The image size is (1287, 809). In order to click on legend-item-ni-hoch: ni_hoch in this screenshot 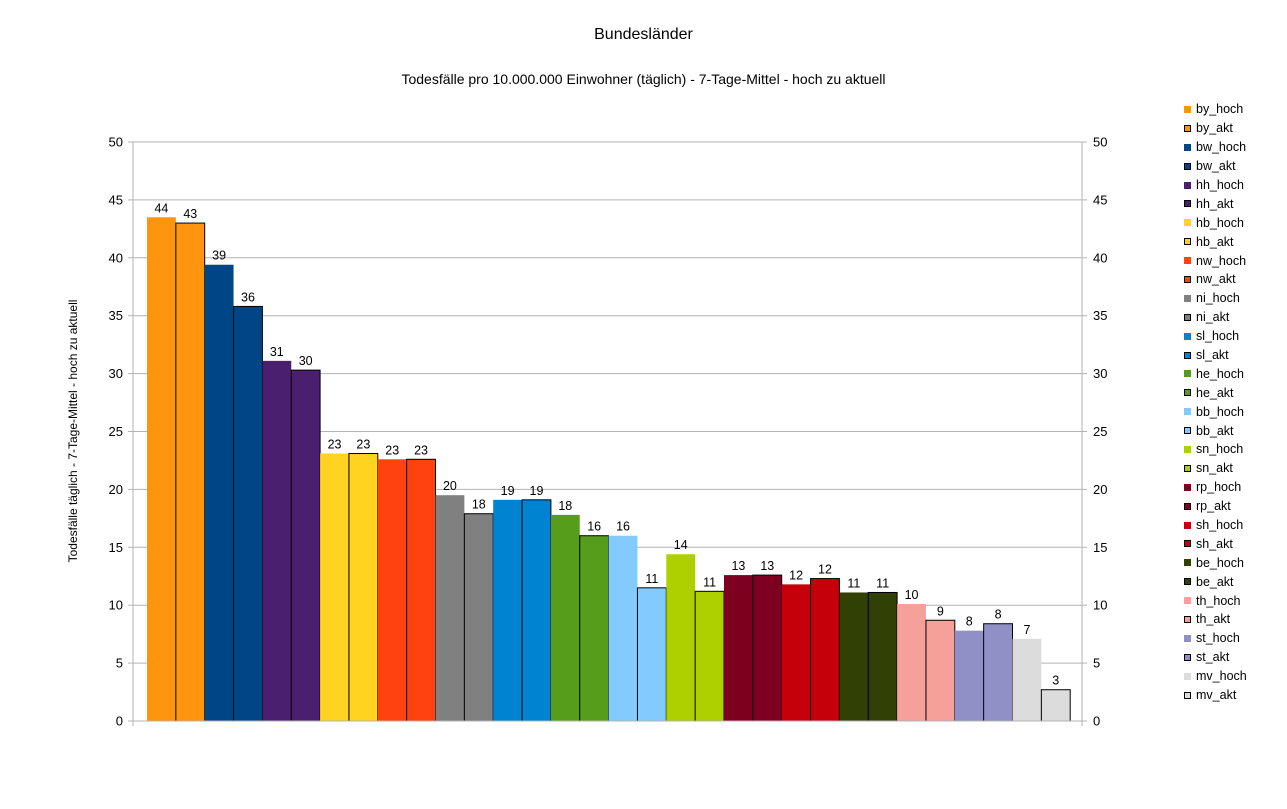, I will do `click(1215, 298)`.